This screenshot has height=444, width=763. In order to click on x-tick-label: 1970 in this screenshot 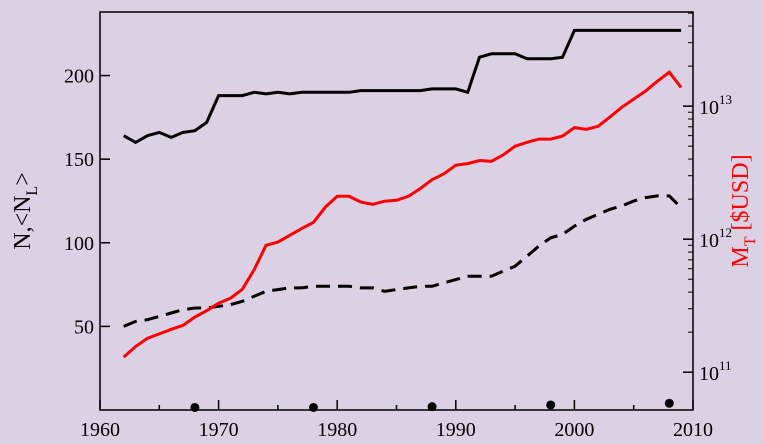, I will do `click(219, 430)`.